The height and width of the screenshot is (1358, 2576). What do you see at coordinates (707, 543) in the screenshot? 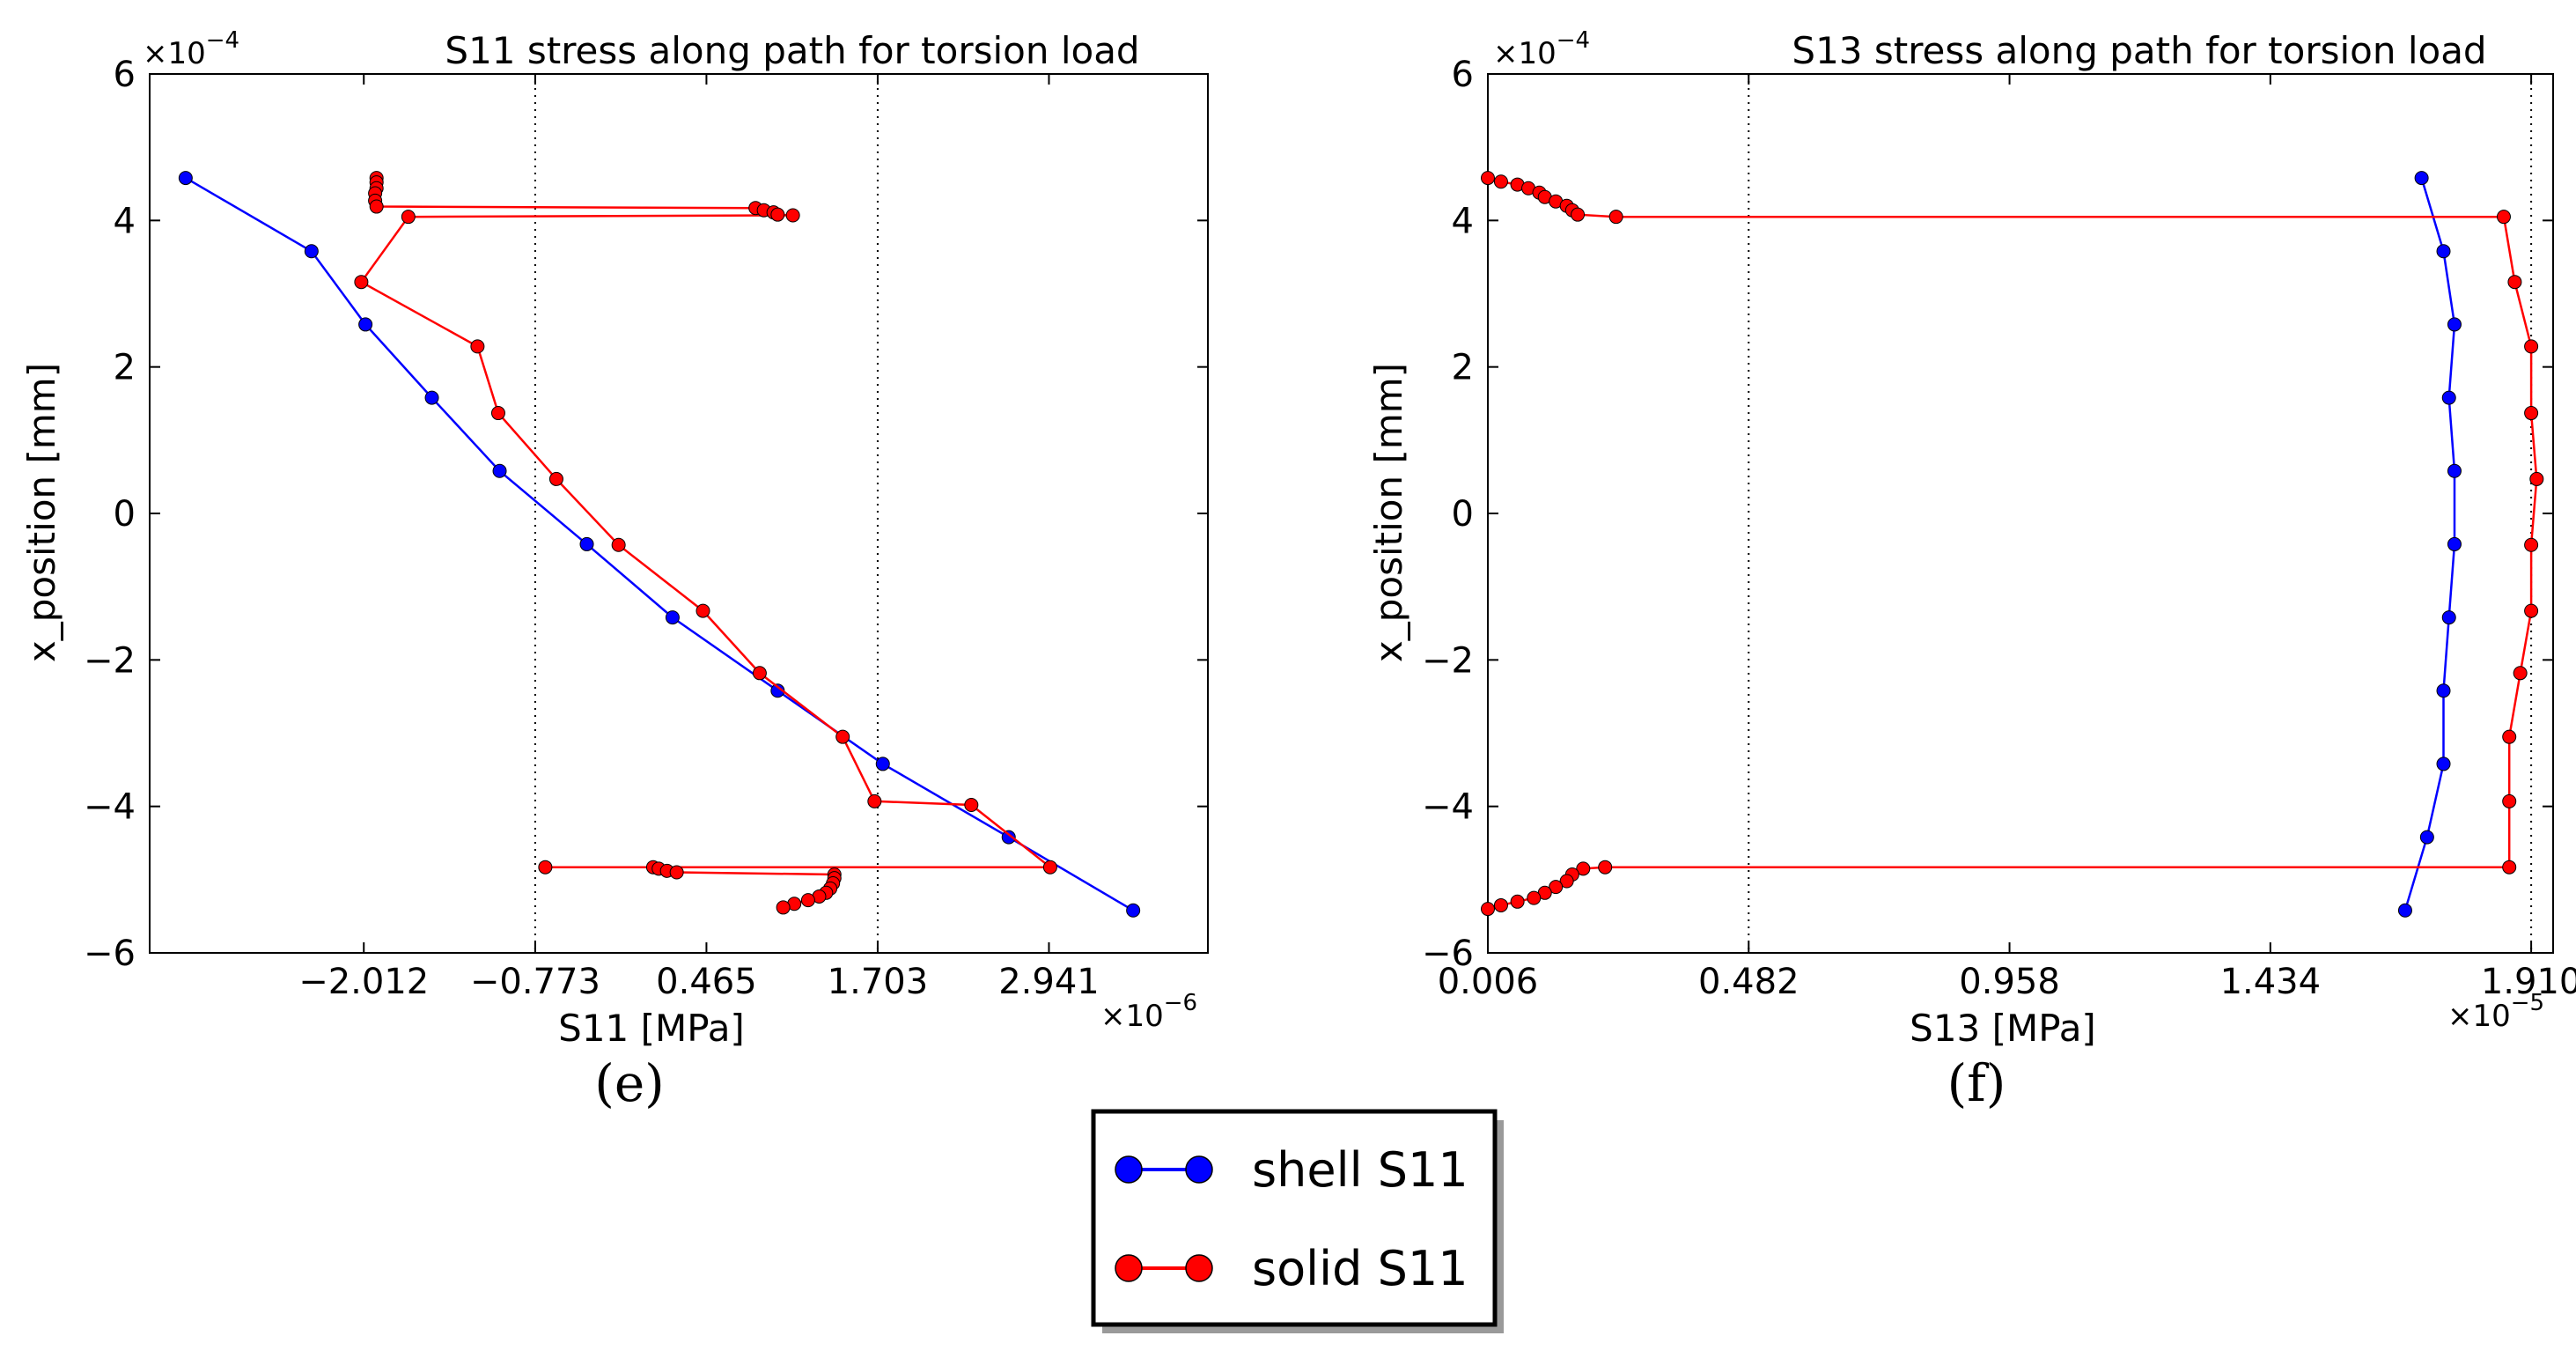
I see `solid-series-e-line` at bounding box center [707, 543].